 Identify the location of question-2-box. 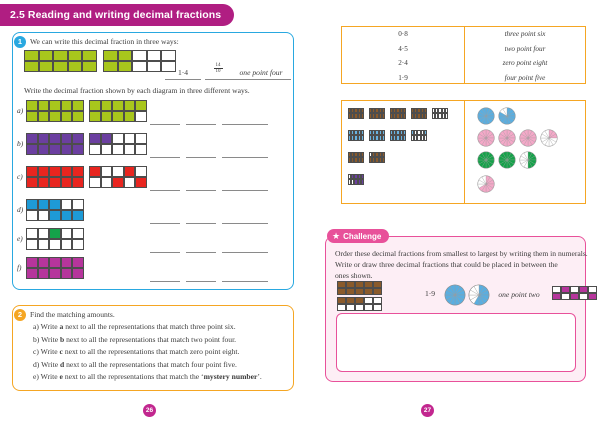
(153, 348).